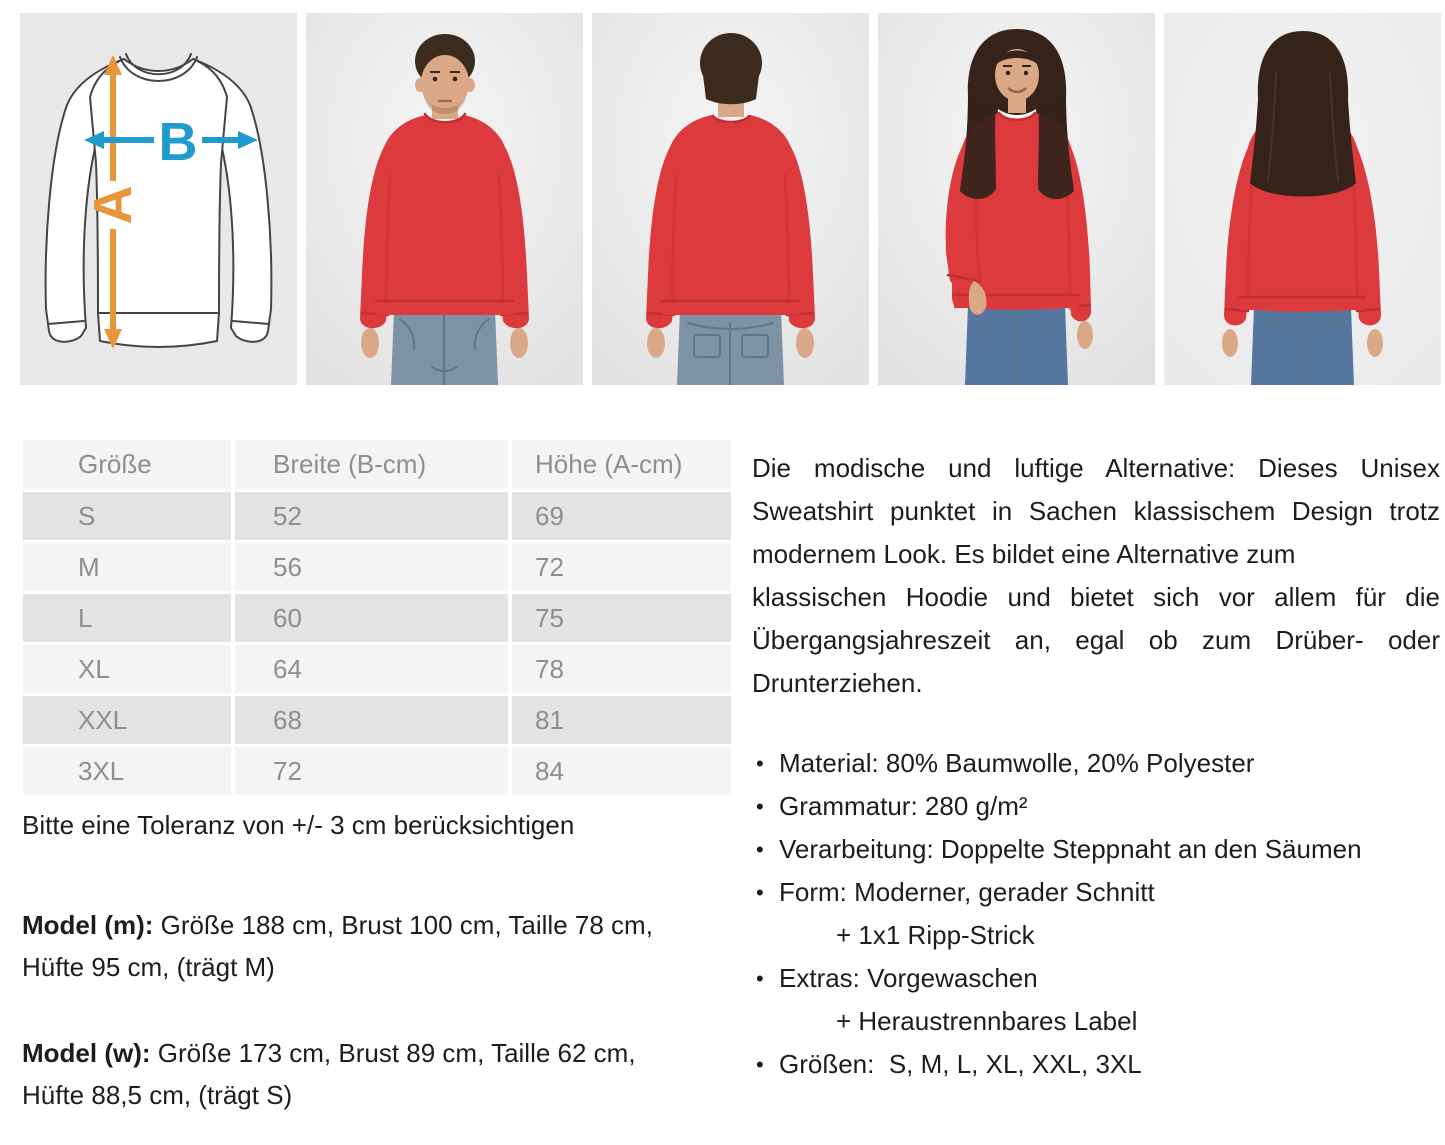 Image resolution: width=1445 pixels, height=1145 pixels. Describe the element at coordinates (621, 772) in the screenshot. I see `value-cell: 84` at that location.